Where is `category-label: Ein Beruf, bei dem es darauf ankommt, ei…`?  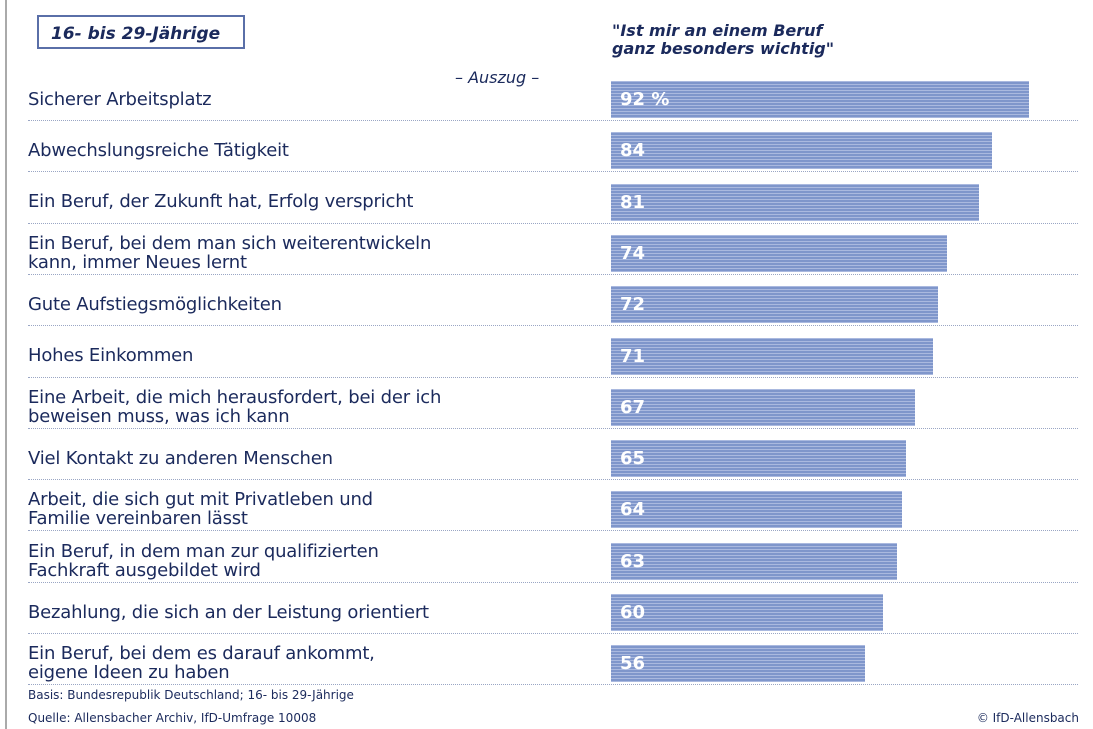 category-label: Ein Beruf, bei dem es darauf ankommt, ei… is located at coordinates (201, 663).